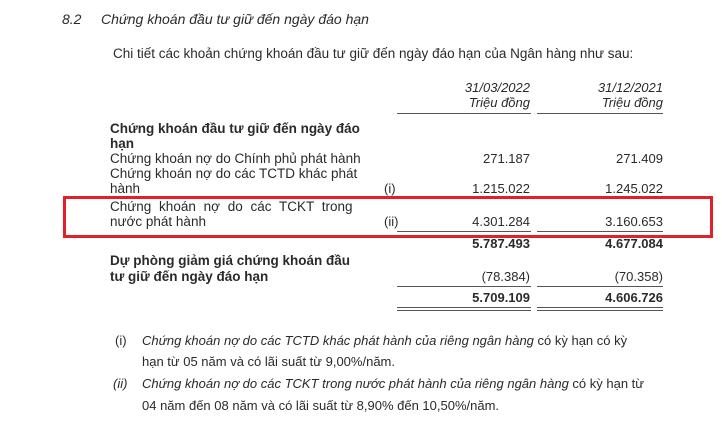 The height and width of the screenshot is (425, 722). Describe the element at coordinates (606, 383) in the screenshot. I see `footnote-text: có kỳ hạn từ` at that location.